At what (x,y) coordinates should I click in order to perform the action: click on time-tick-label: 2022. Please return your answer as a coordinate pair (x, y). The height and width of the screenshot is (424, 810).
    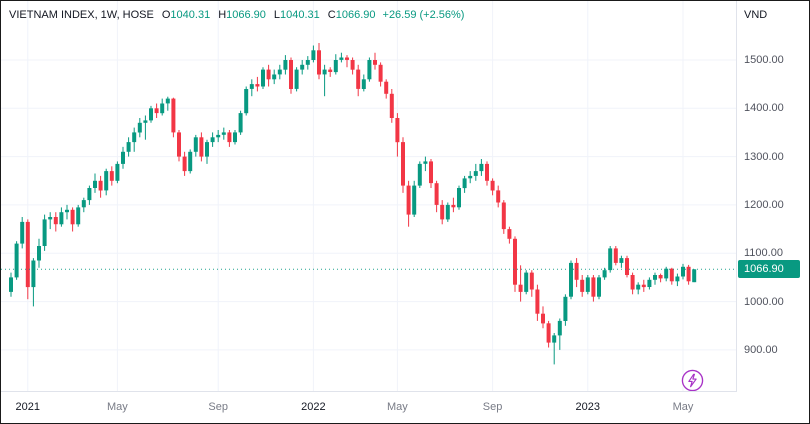
    Looking at the image, I should click on (313, 407).